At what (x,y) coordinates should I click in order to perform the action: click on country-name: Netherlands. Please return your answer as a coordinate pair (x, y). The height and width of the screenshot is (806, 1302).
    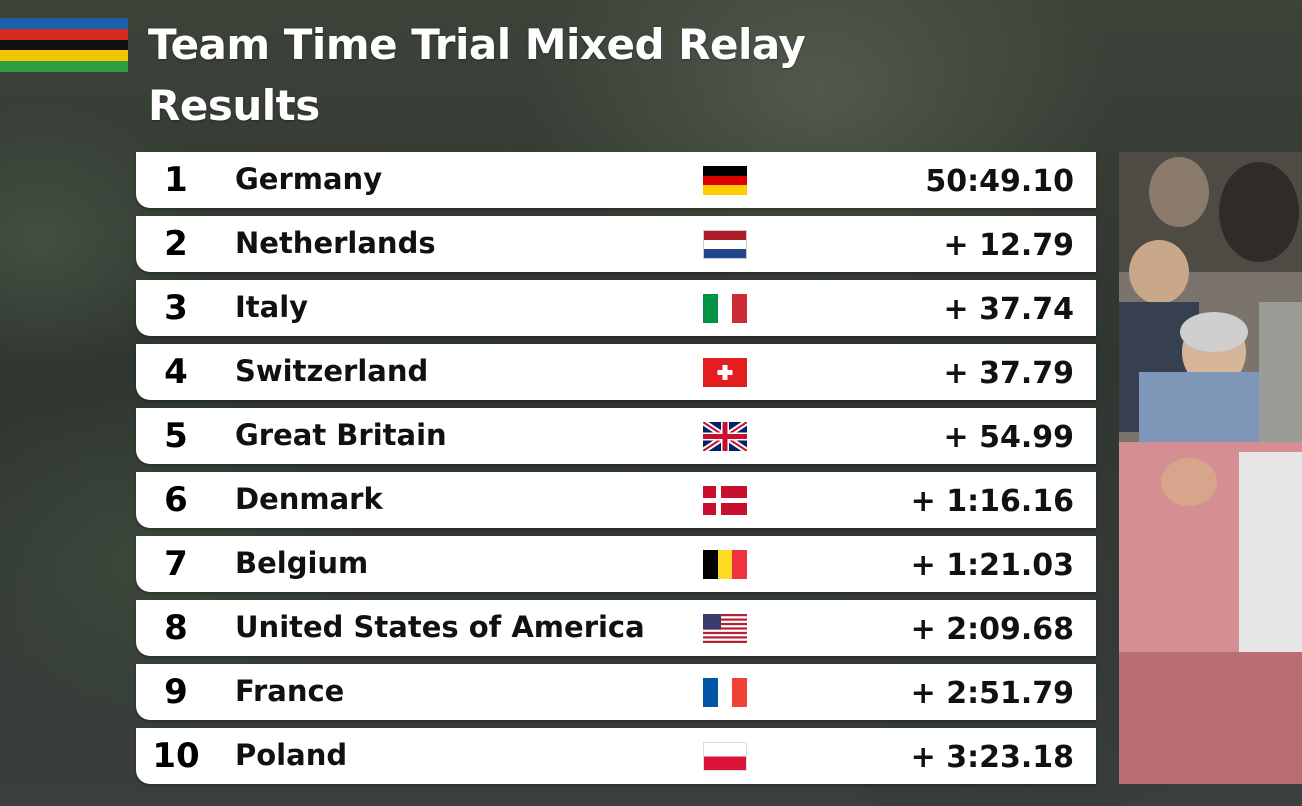
    Looking at the image, I should click on (335, 243).